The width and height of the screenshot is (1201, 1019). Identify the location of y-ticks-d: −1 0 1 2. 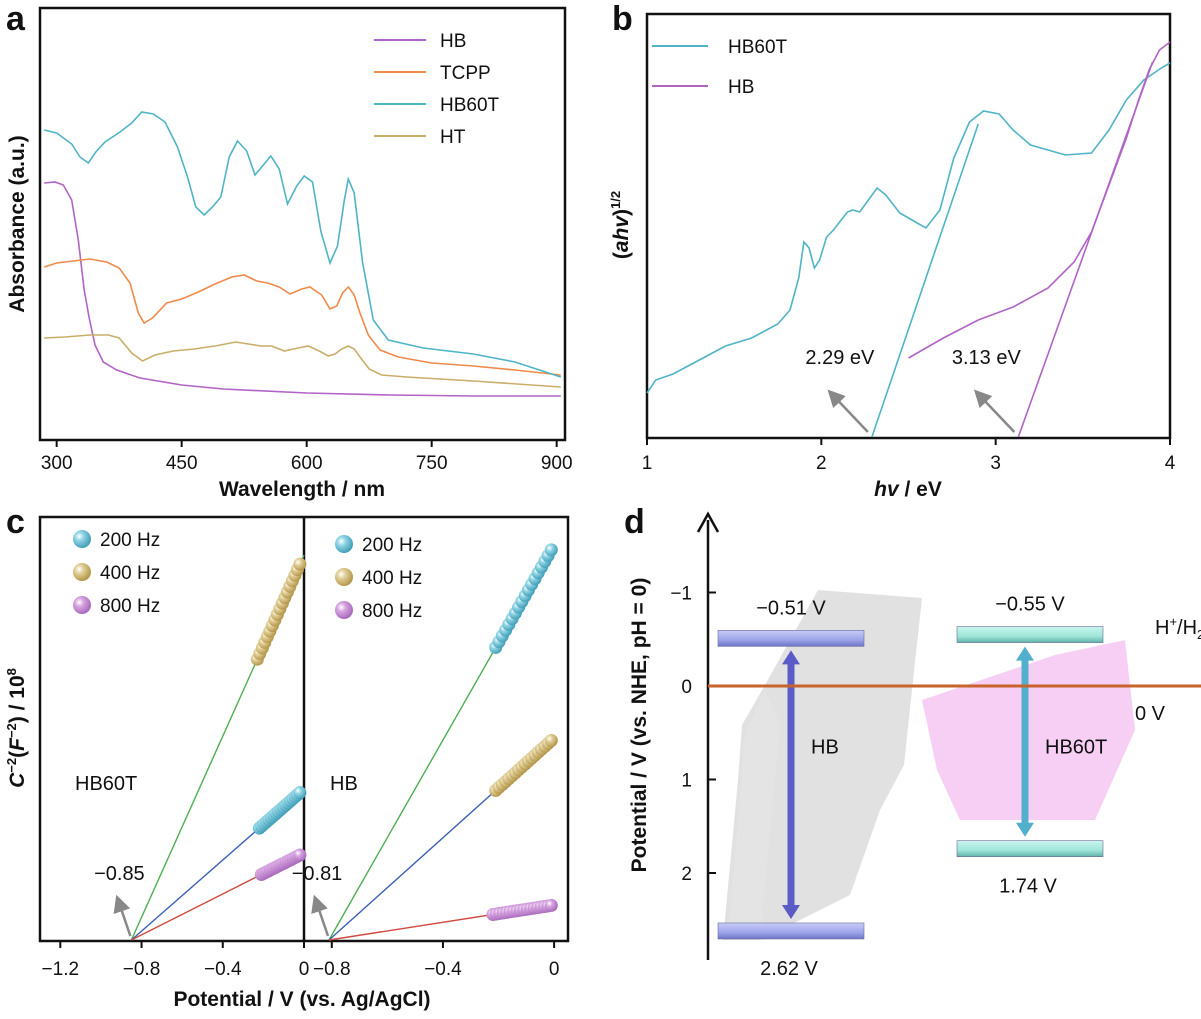
(693, 734).